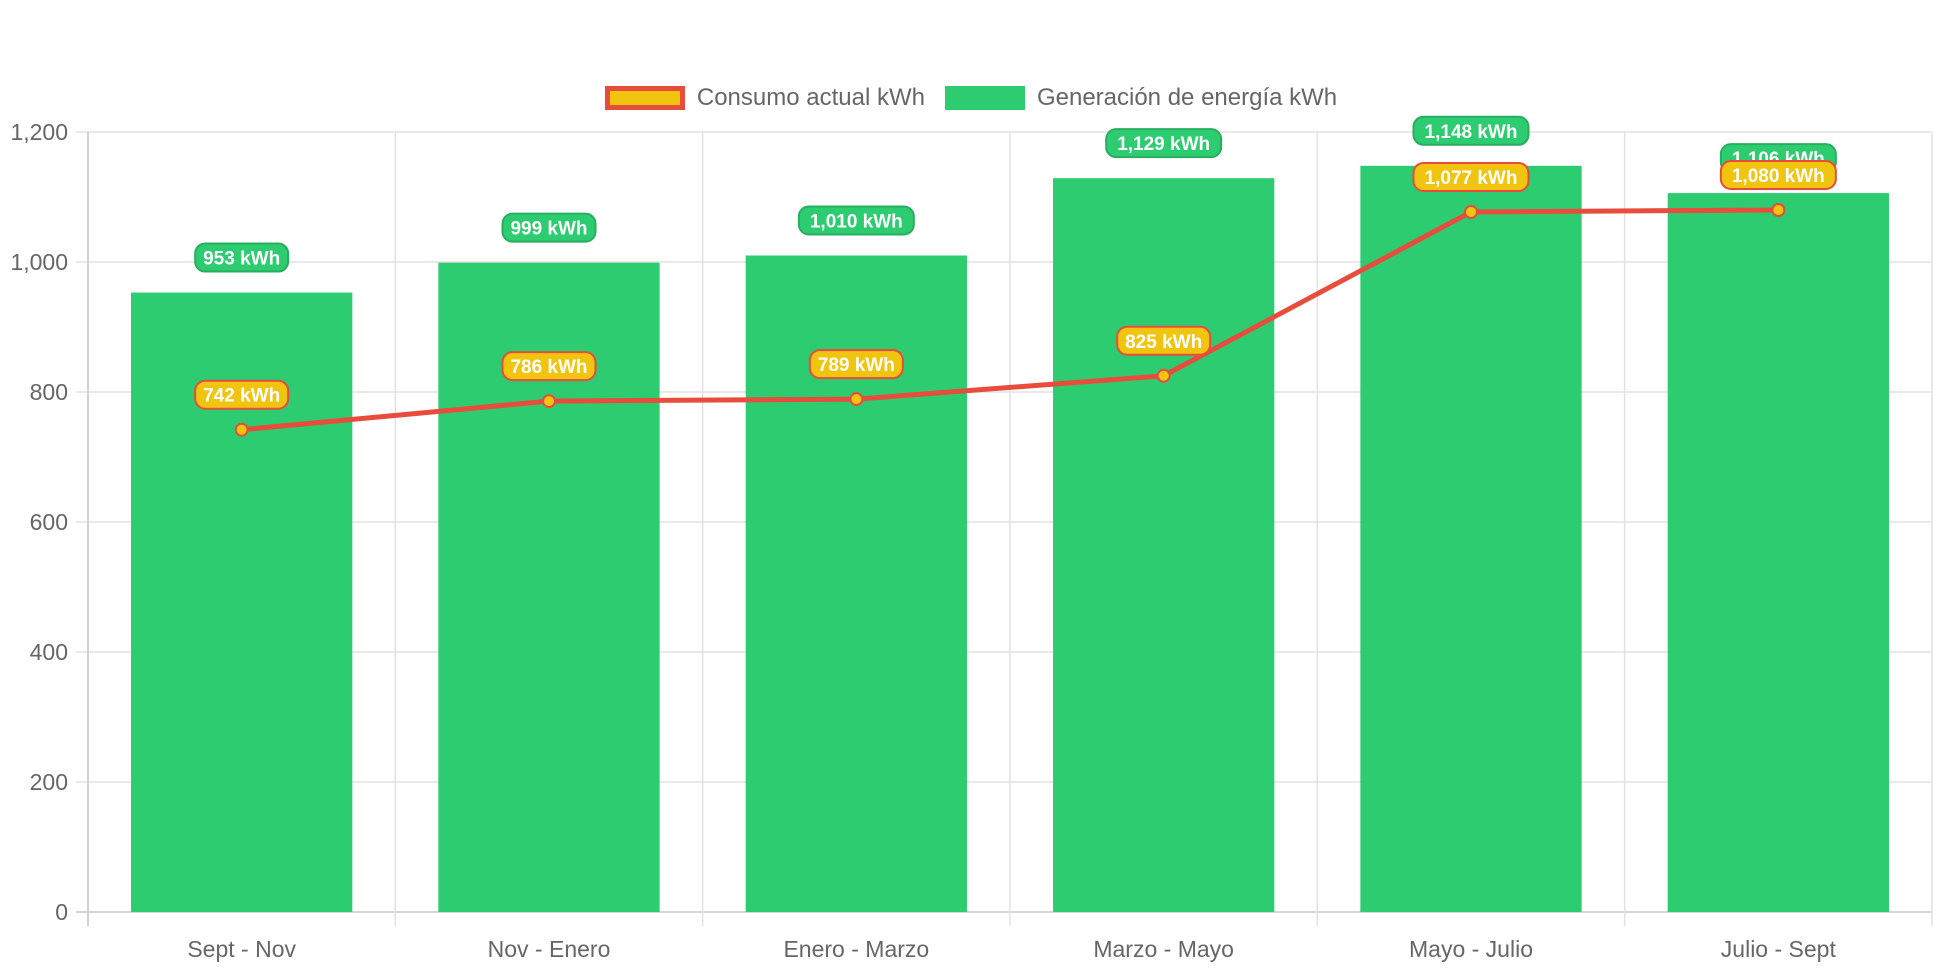  I want to click on data-label-text: 999 kWh, so click(548, 229).